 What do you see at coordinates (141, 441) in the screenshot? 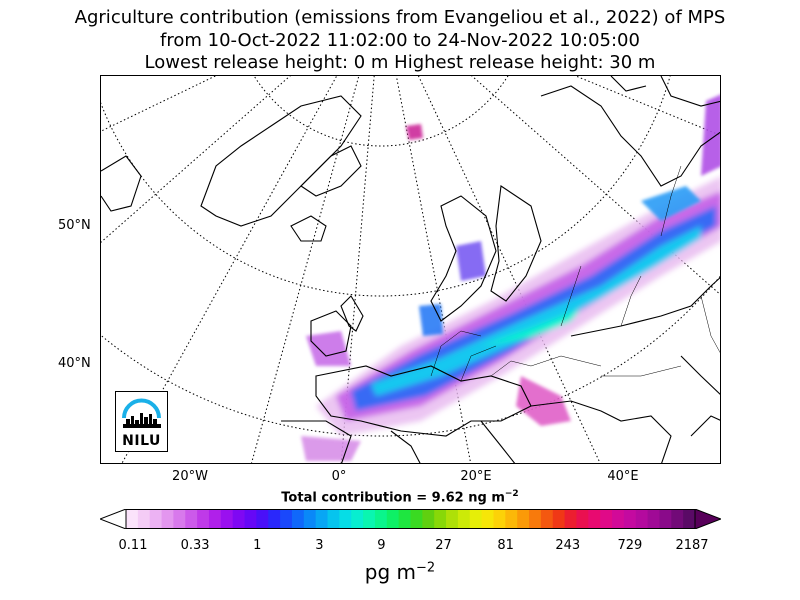
I see `nilu-logo-text: NILU` at bounding box center [141, 441].